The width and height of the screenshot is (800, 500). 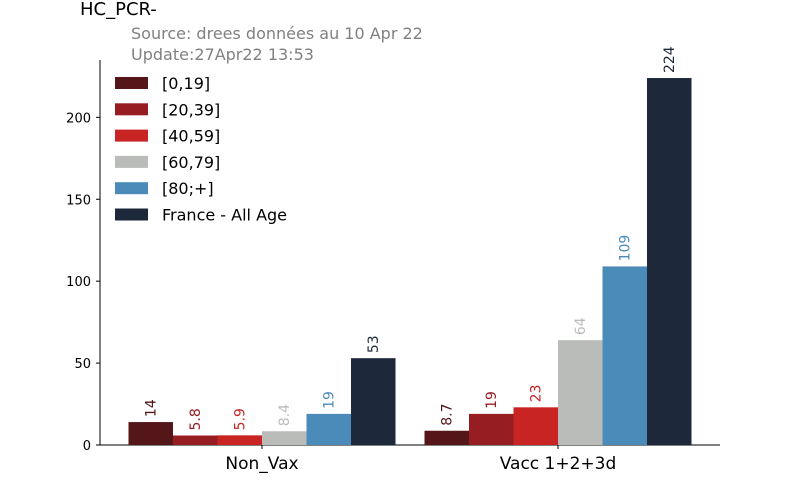 What do you see at coordinates (581, 326) in the screenshot?
I see `bar-value-label: 64` at bounding box center [581, 326].